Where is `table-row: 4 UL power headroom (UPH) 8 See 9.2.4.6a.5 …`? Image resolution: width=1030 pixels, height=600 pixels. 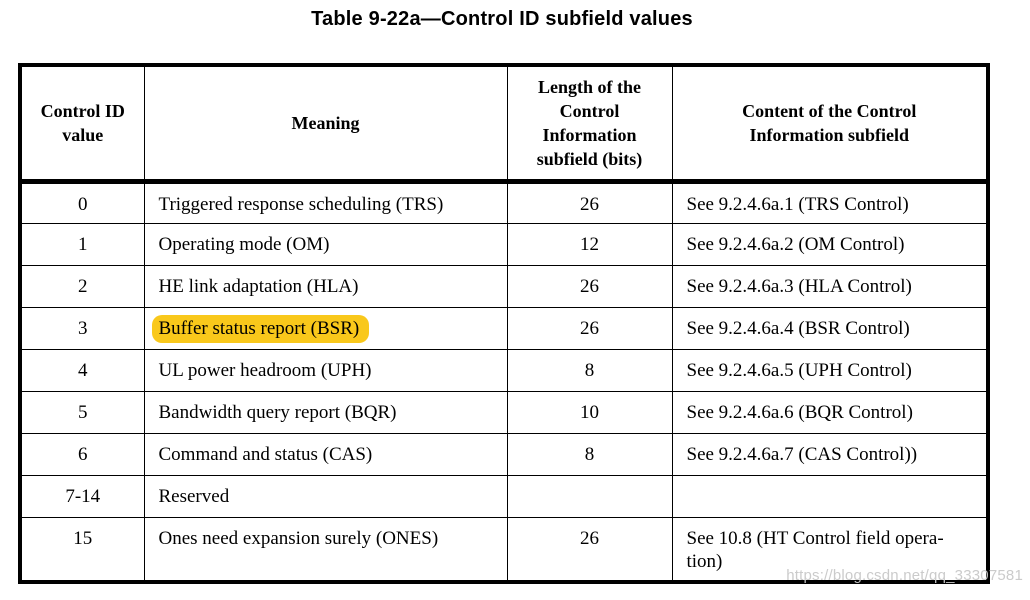 table-row: 4 UL power headroom (UPH) 8 See 9.2.4.6a.5 … is located at coordinates (504, 370).